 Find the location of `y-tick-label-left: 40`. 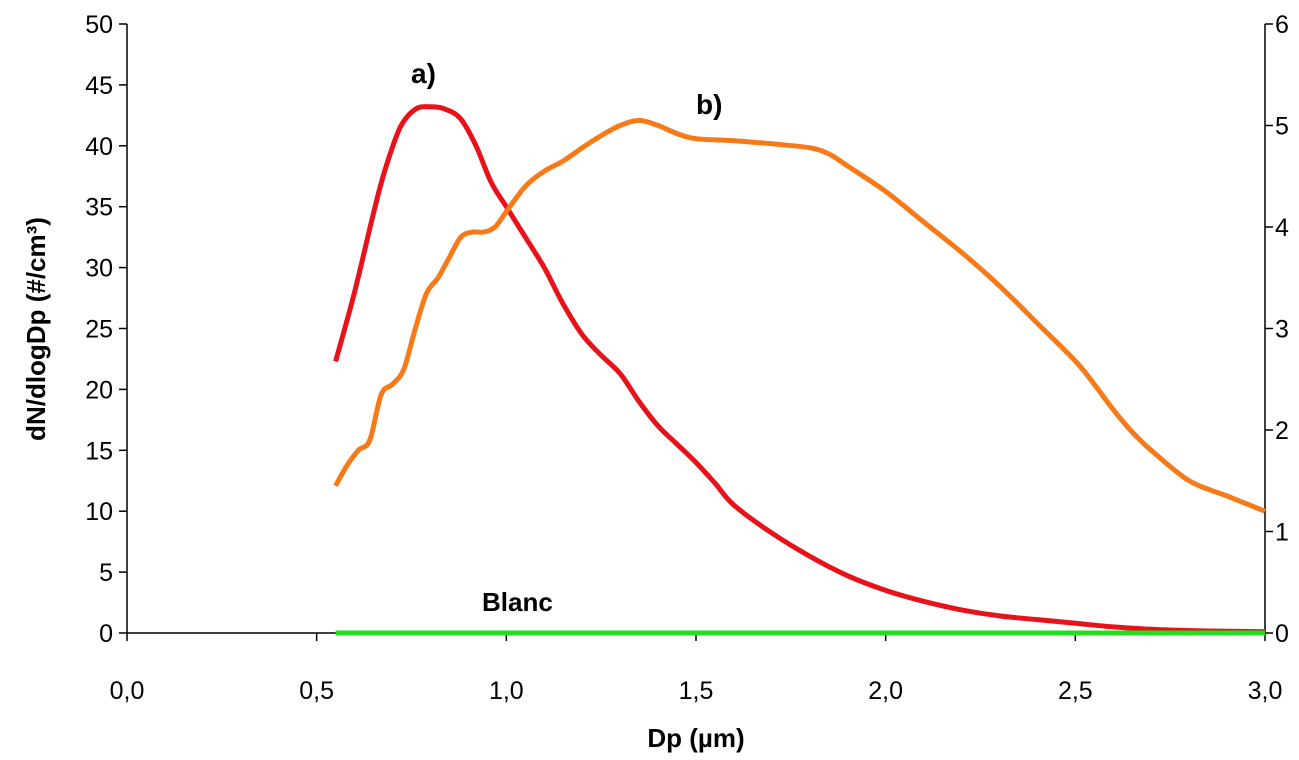

y-tick-label-left: 40 is located at coordinates (99, 147).